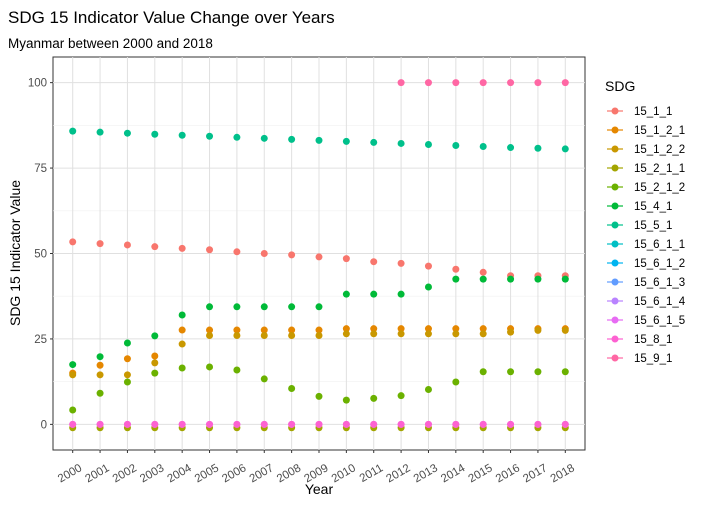 This screenshot has width=706, height=508. What do you see at coordinates (653, 112) in the screenshot?
I see `legend-label: 15_1_1` at bounding box center [653, 112].